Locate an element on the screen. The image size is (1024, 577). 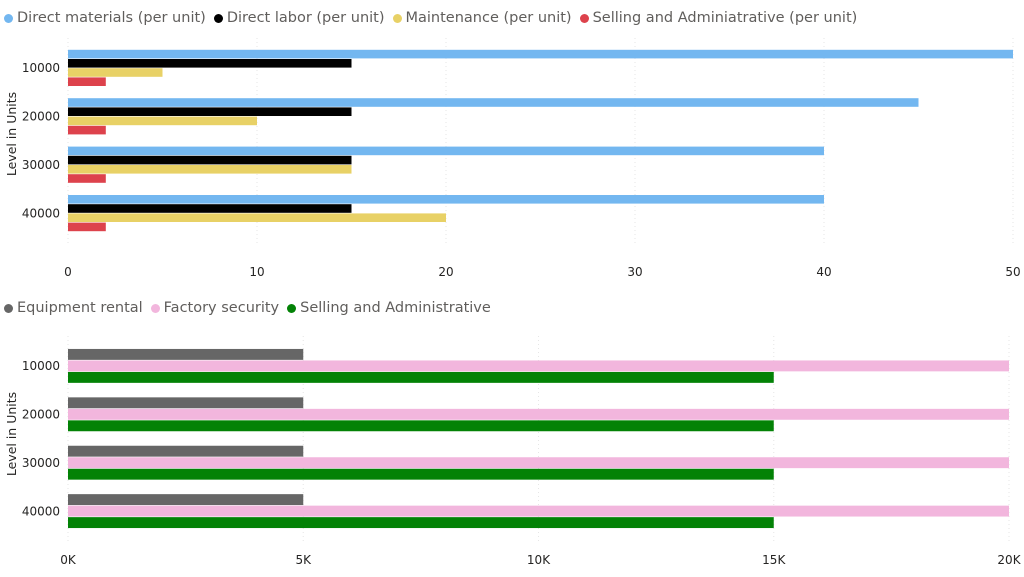
fixed-x-tick-label: 0K is located at coordinates (68, 560).